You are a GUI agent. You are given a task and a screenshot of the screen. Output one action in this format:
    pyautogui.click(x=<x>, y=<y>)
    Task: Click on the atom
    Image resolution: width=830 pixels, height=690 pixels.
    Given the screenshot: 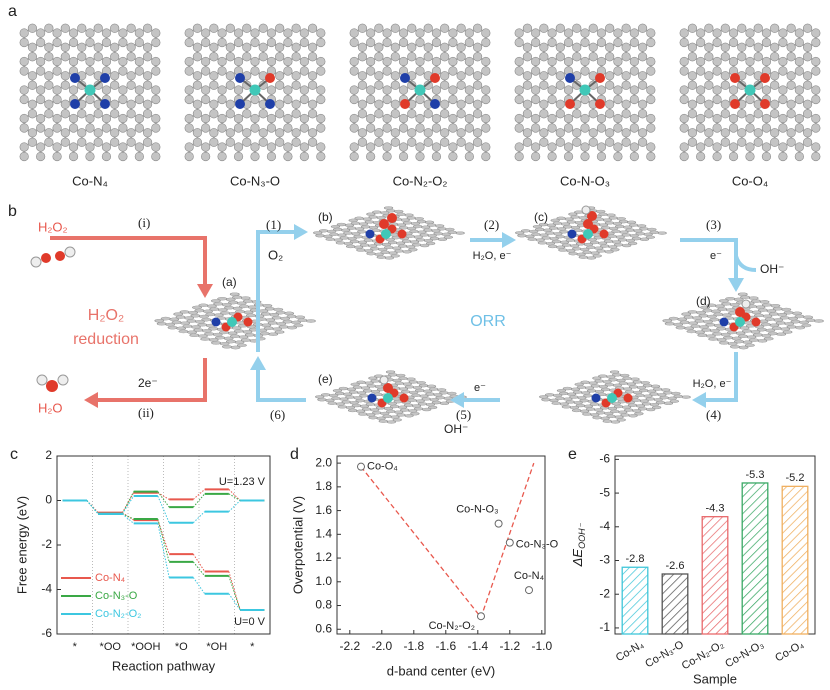 What is the action you would take?
    pyautogui.click(x=70, y=252)
    